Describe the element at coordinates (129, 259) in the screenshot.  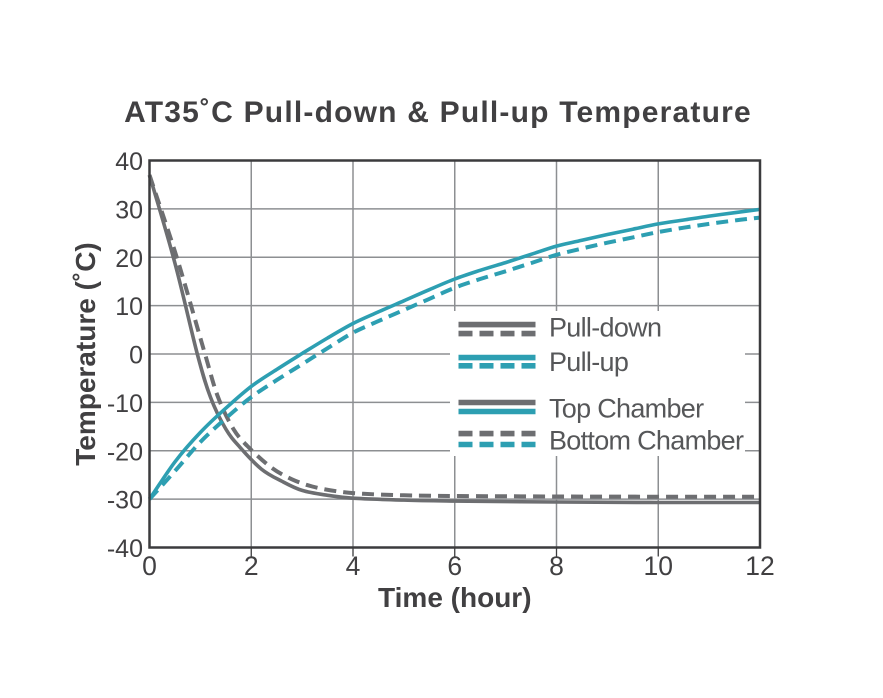
I see `svg-text: 20` at that location.